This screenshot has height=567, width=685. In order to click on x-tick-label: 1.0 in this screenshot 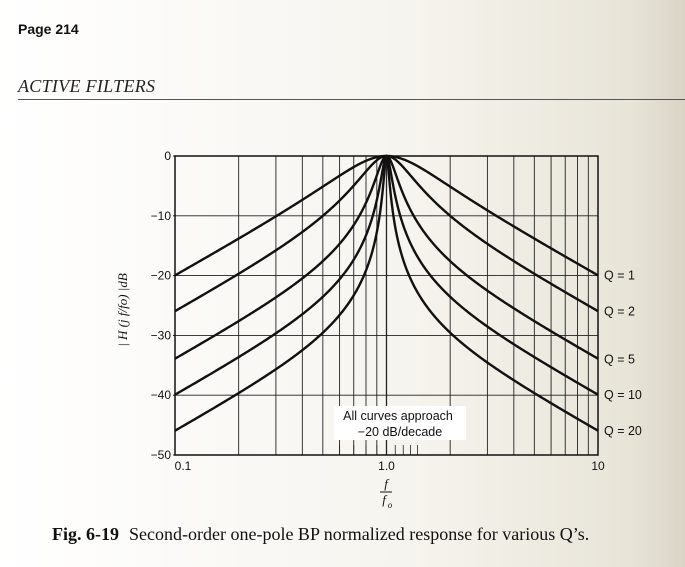, I will do `click(386, 466)`.